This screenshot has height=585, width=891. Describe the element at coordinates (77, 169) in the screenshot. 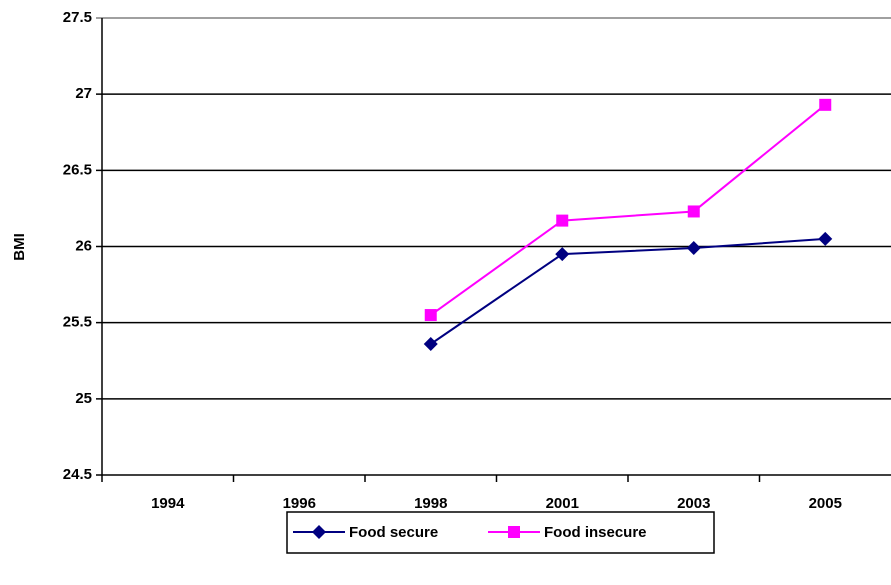

I see `y-tick-label: 26.5` at that location.